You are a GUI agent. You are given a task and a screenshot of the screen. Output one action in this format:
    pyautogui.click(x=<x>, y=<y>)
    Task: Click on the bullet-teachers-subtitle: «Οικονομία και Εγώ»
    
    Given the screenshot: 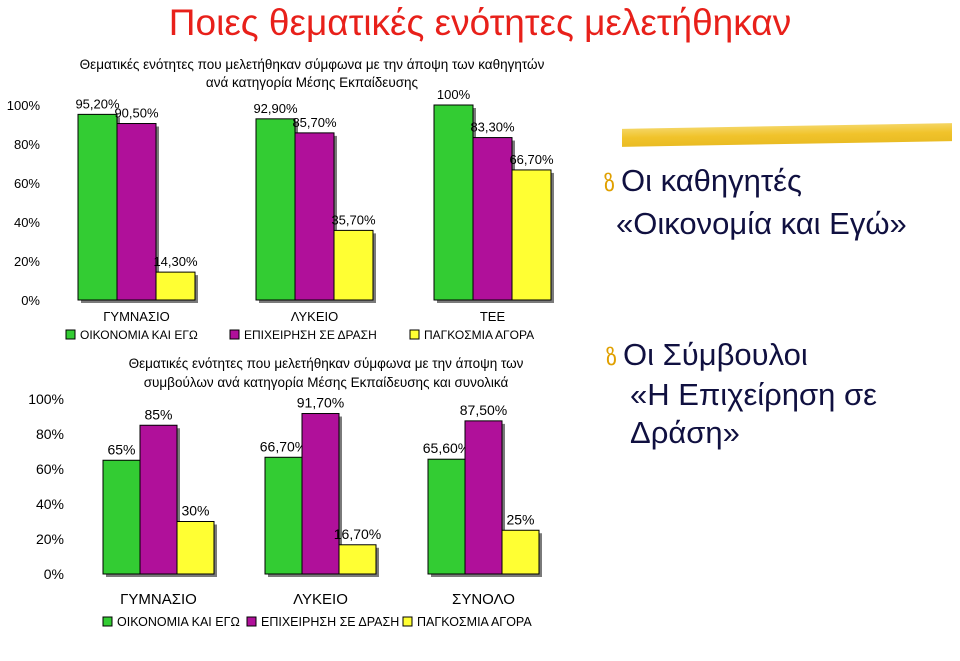 What is the action you would take?
    pyautogui.click(x=761, y=223)
    